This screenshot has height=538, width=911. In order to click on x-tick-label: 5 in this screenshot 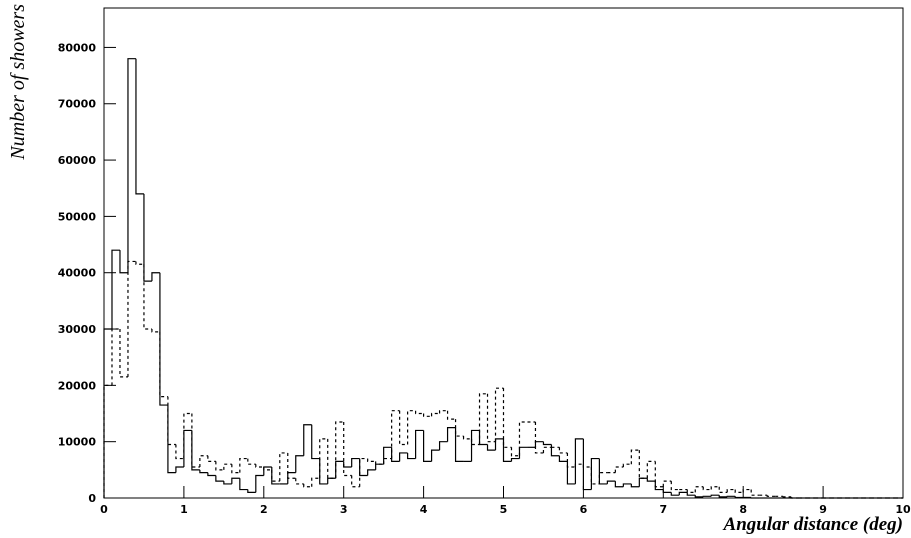, I will do `click(504, 509)`.